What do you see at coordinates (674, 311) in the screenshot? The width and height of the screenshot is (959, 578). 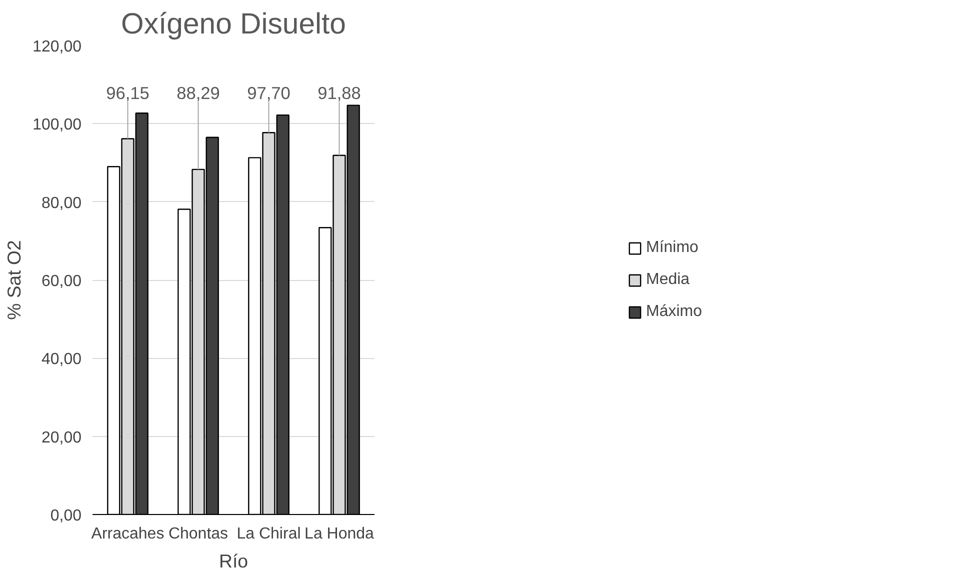 I see `legend-label: Máximo` at bounding box center [674, 311].